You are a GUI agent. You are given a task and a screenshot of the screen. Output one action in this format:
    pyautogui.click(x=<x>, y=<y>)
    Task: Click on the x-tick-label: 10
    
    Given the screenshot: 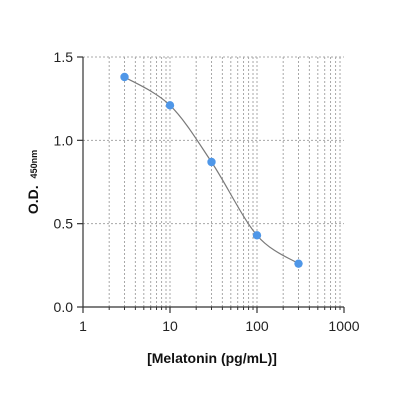 What is the action you would take?
    pyautogui.click(x=170, y=326)
    